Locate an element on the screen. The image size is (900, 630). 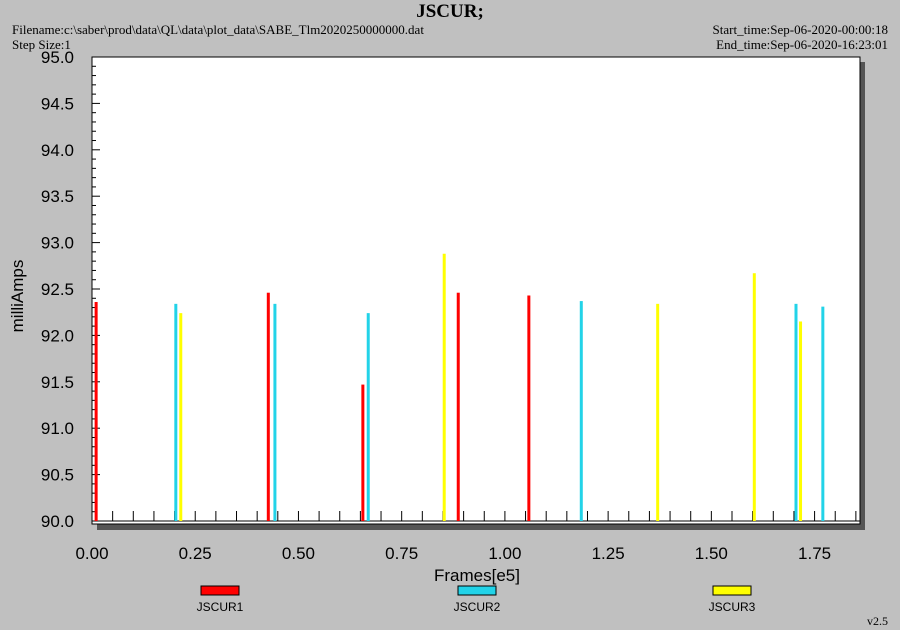
x-tick-label: 0.00 is located at coordinates (91, 553).